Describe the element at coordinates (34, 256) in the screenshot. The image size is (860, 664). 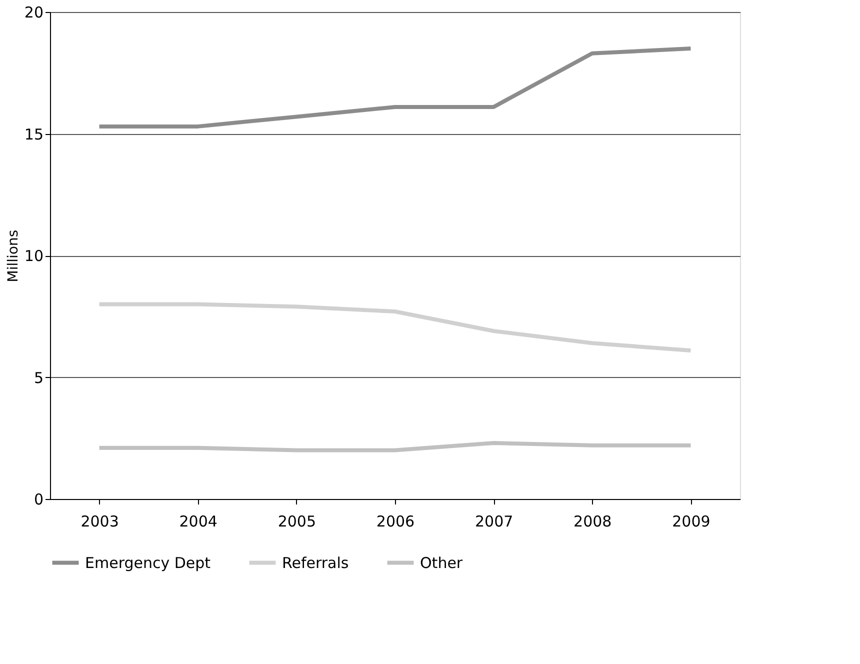
I see `y-tick-label: 10` at that location.